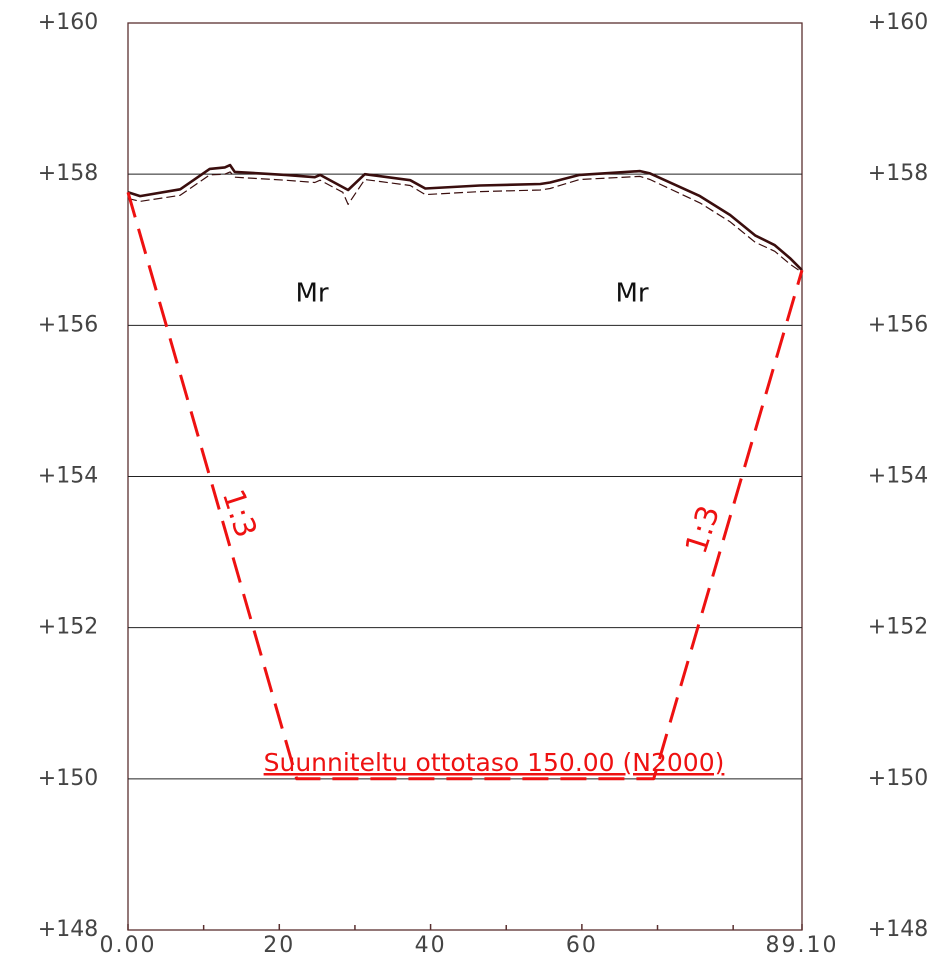 The image size is (939, 964). I want to click on y-tick-label-right: +156, so click(898, 324).